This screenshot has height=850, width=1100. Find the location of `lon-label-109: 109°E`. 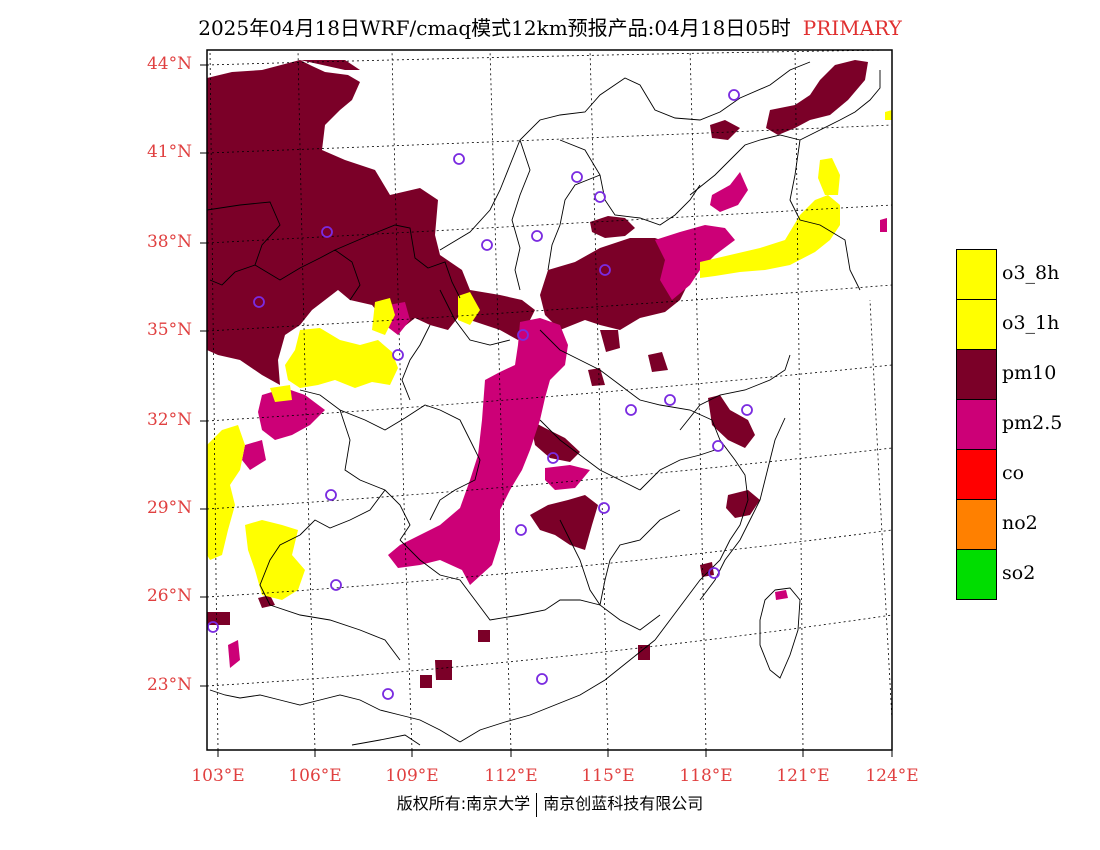

lon-label-109: 109°E is located at coordinates (412, 776).